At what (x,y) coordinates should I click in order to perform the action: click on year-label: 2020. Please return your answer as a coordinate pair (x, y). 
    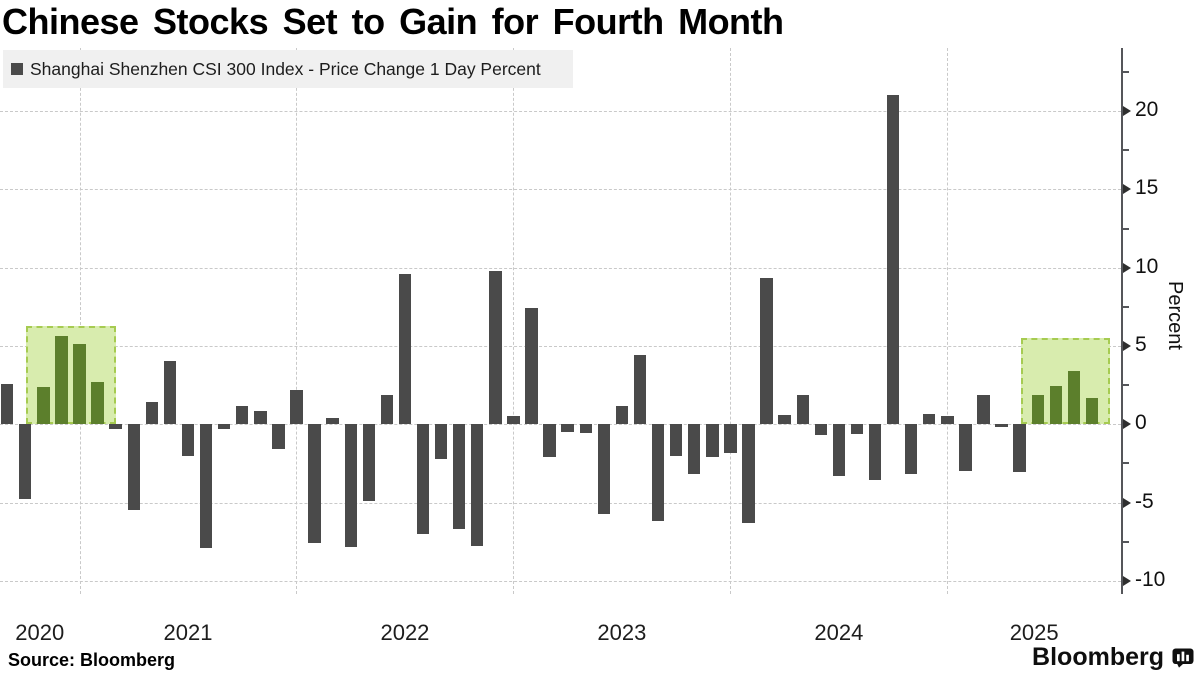
    Looking at the image, I should click on (40, 632).